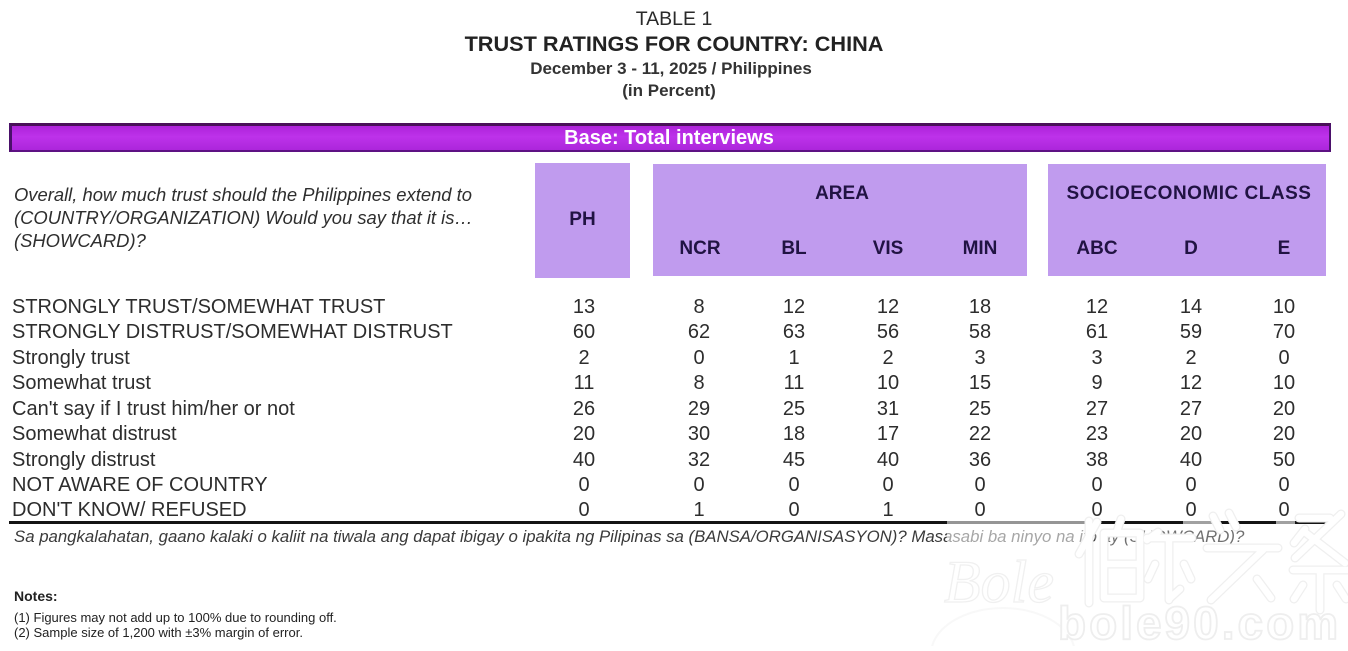  Describe the element at coordinates (999, 582) in the screenshot. I see `svg-text: Bole` at that location.